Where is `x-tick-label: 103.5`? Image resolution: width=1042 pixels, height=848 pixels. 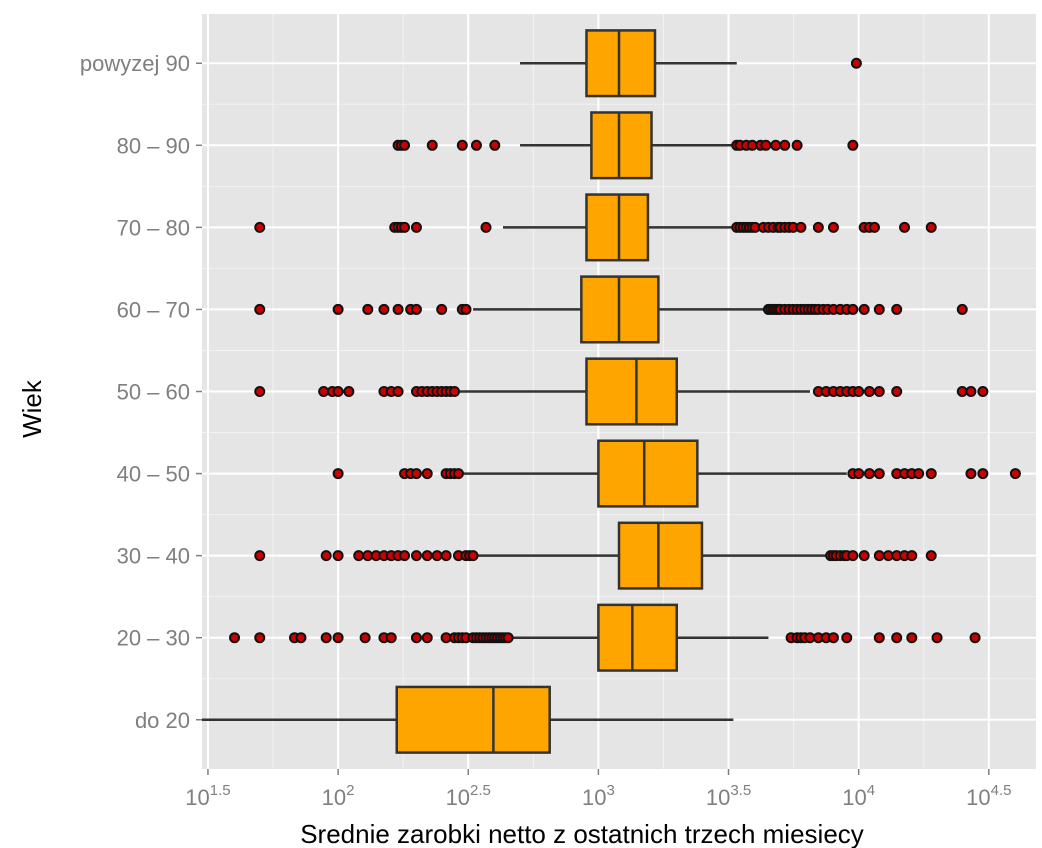 x-tick-label: 103.5 is located at coordinates (728, 796).